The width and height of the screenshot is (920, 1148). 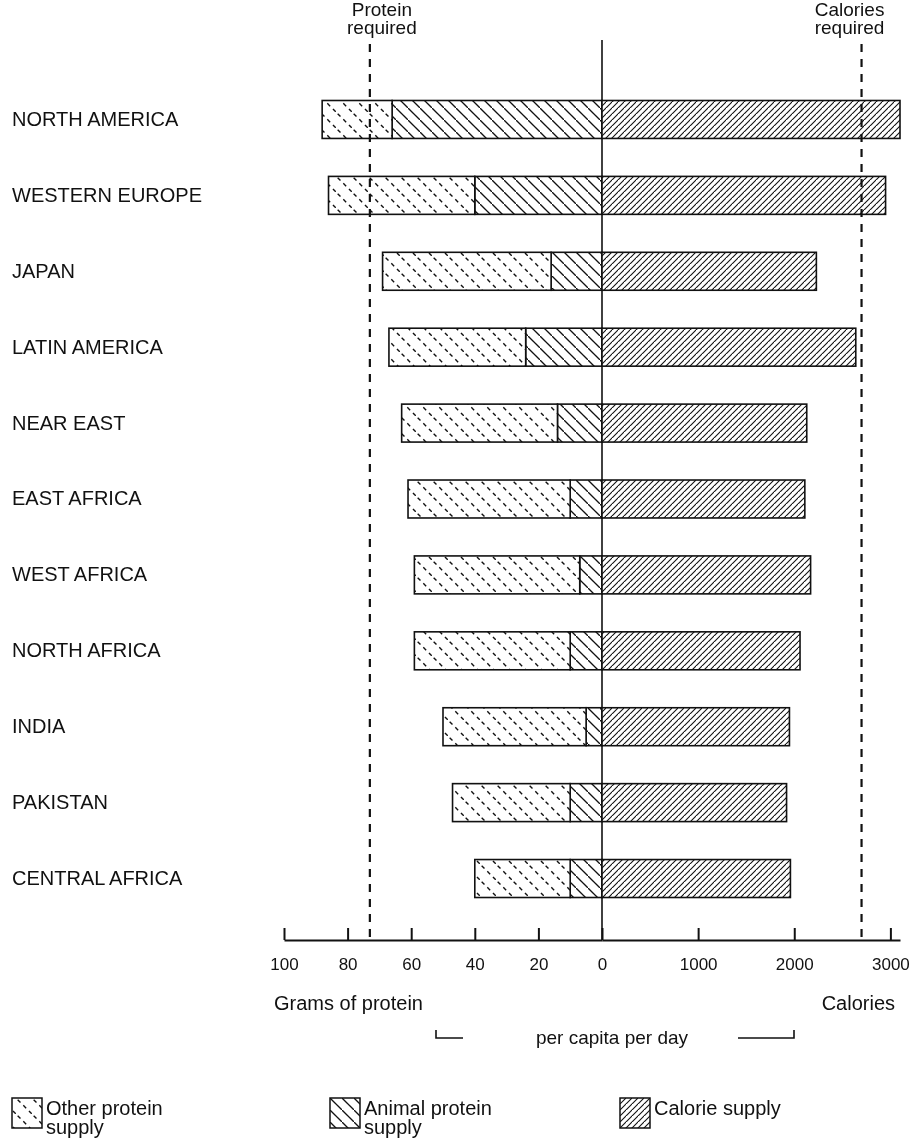 What do you see at coordinates (890, 965) in the screenshot?
I see `x-tick-label: 3000` at bounding box center [890, 965].